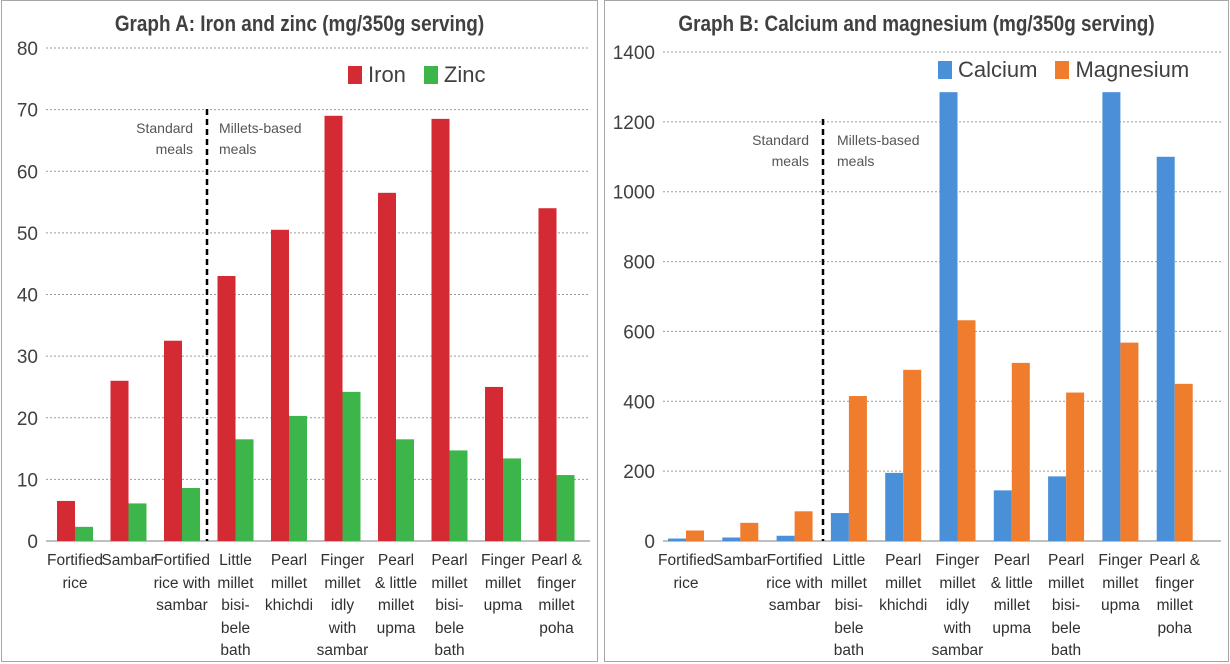  I want to click on y-tick-label: 70, so click(27, 111).